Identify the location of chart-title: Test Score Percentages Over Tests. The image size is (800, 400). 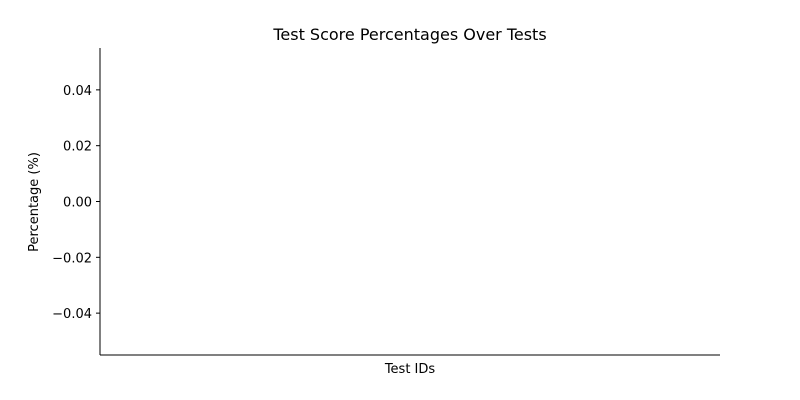
(409, 34).